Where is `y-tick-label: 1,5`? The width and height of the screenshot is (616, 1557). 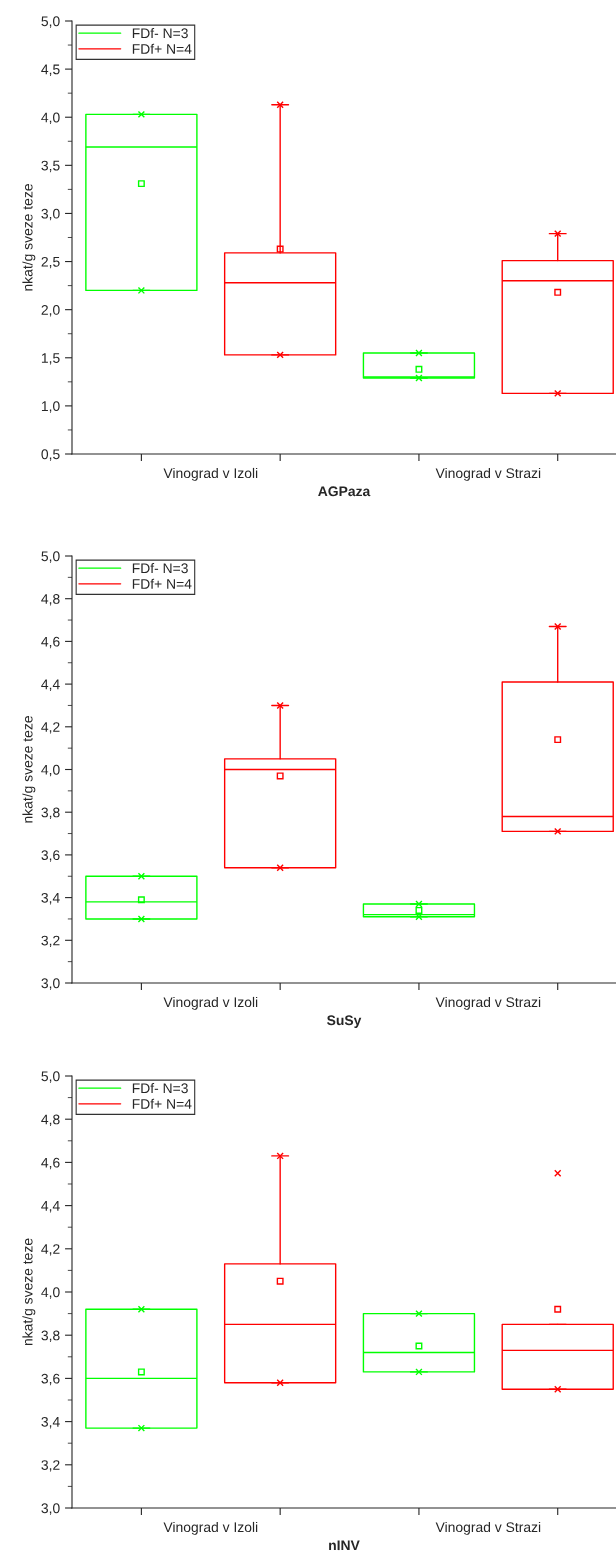
y-tick-label: 1,5 is located at coordinates (50, 359).